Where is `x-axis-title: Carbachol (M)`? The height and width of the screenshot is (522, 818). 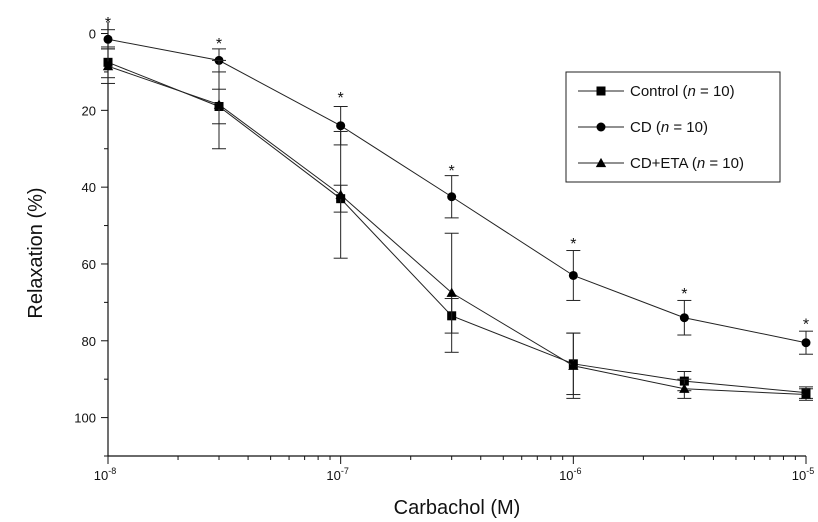
x-axis-title: Carbachol (M) is located at coordinates (457, 508).